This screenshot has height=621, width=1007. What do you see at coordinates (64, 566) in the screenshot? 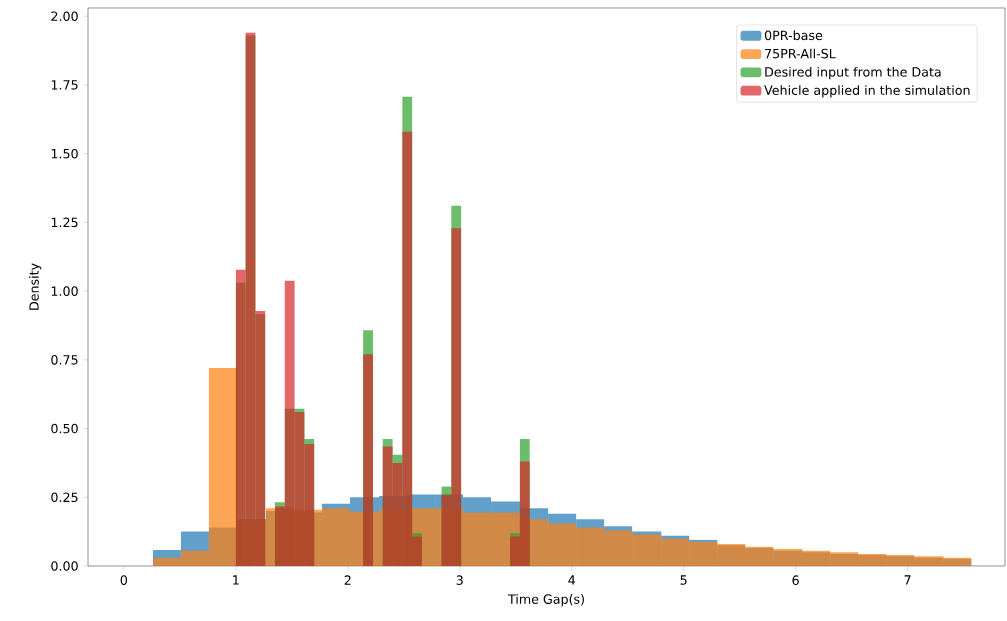
I see `y-tick-label: 0.00` at bounding box center [64, 566].